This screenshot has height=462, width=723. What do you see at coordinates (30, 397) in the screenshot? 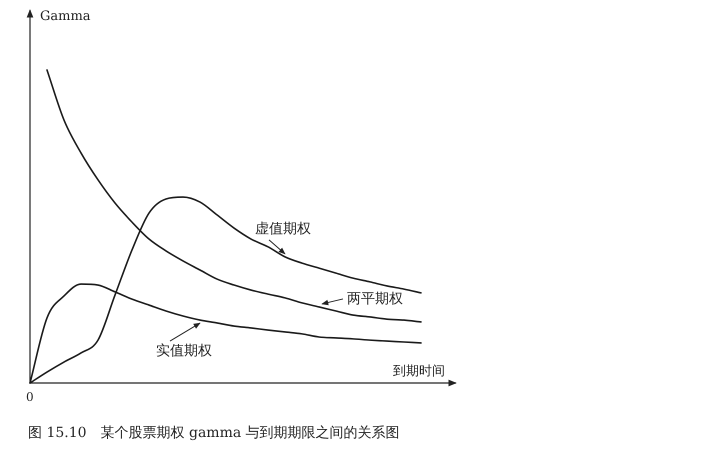
I see `text: 0` at bounding box center [30, 397].